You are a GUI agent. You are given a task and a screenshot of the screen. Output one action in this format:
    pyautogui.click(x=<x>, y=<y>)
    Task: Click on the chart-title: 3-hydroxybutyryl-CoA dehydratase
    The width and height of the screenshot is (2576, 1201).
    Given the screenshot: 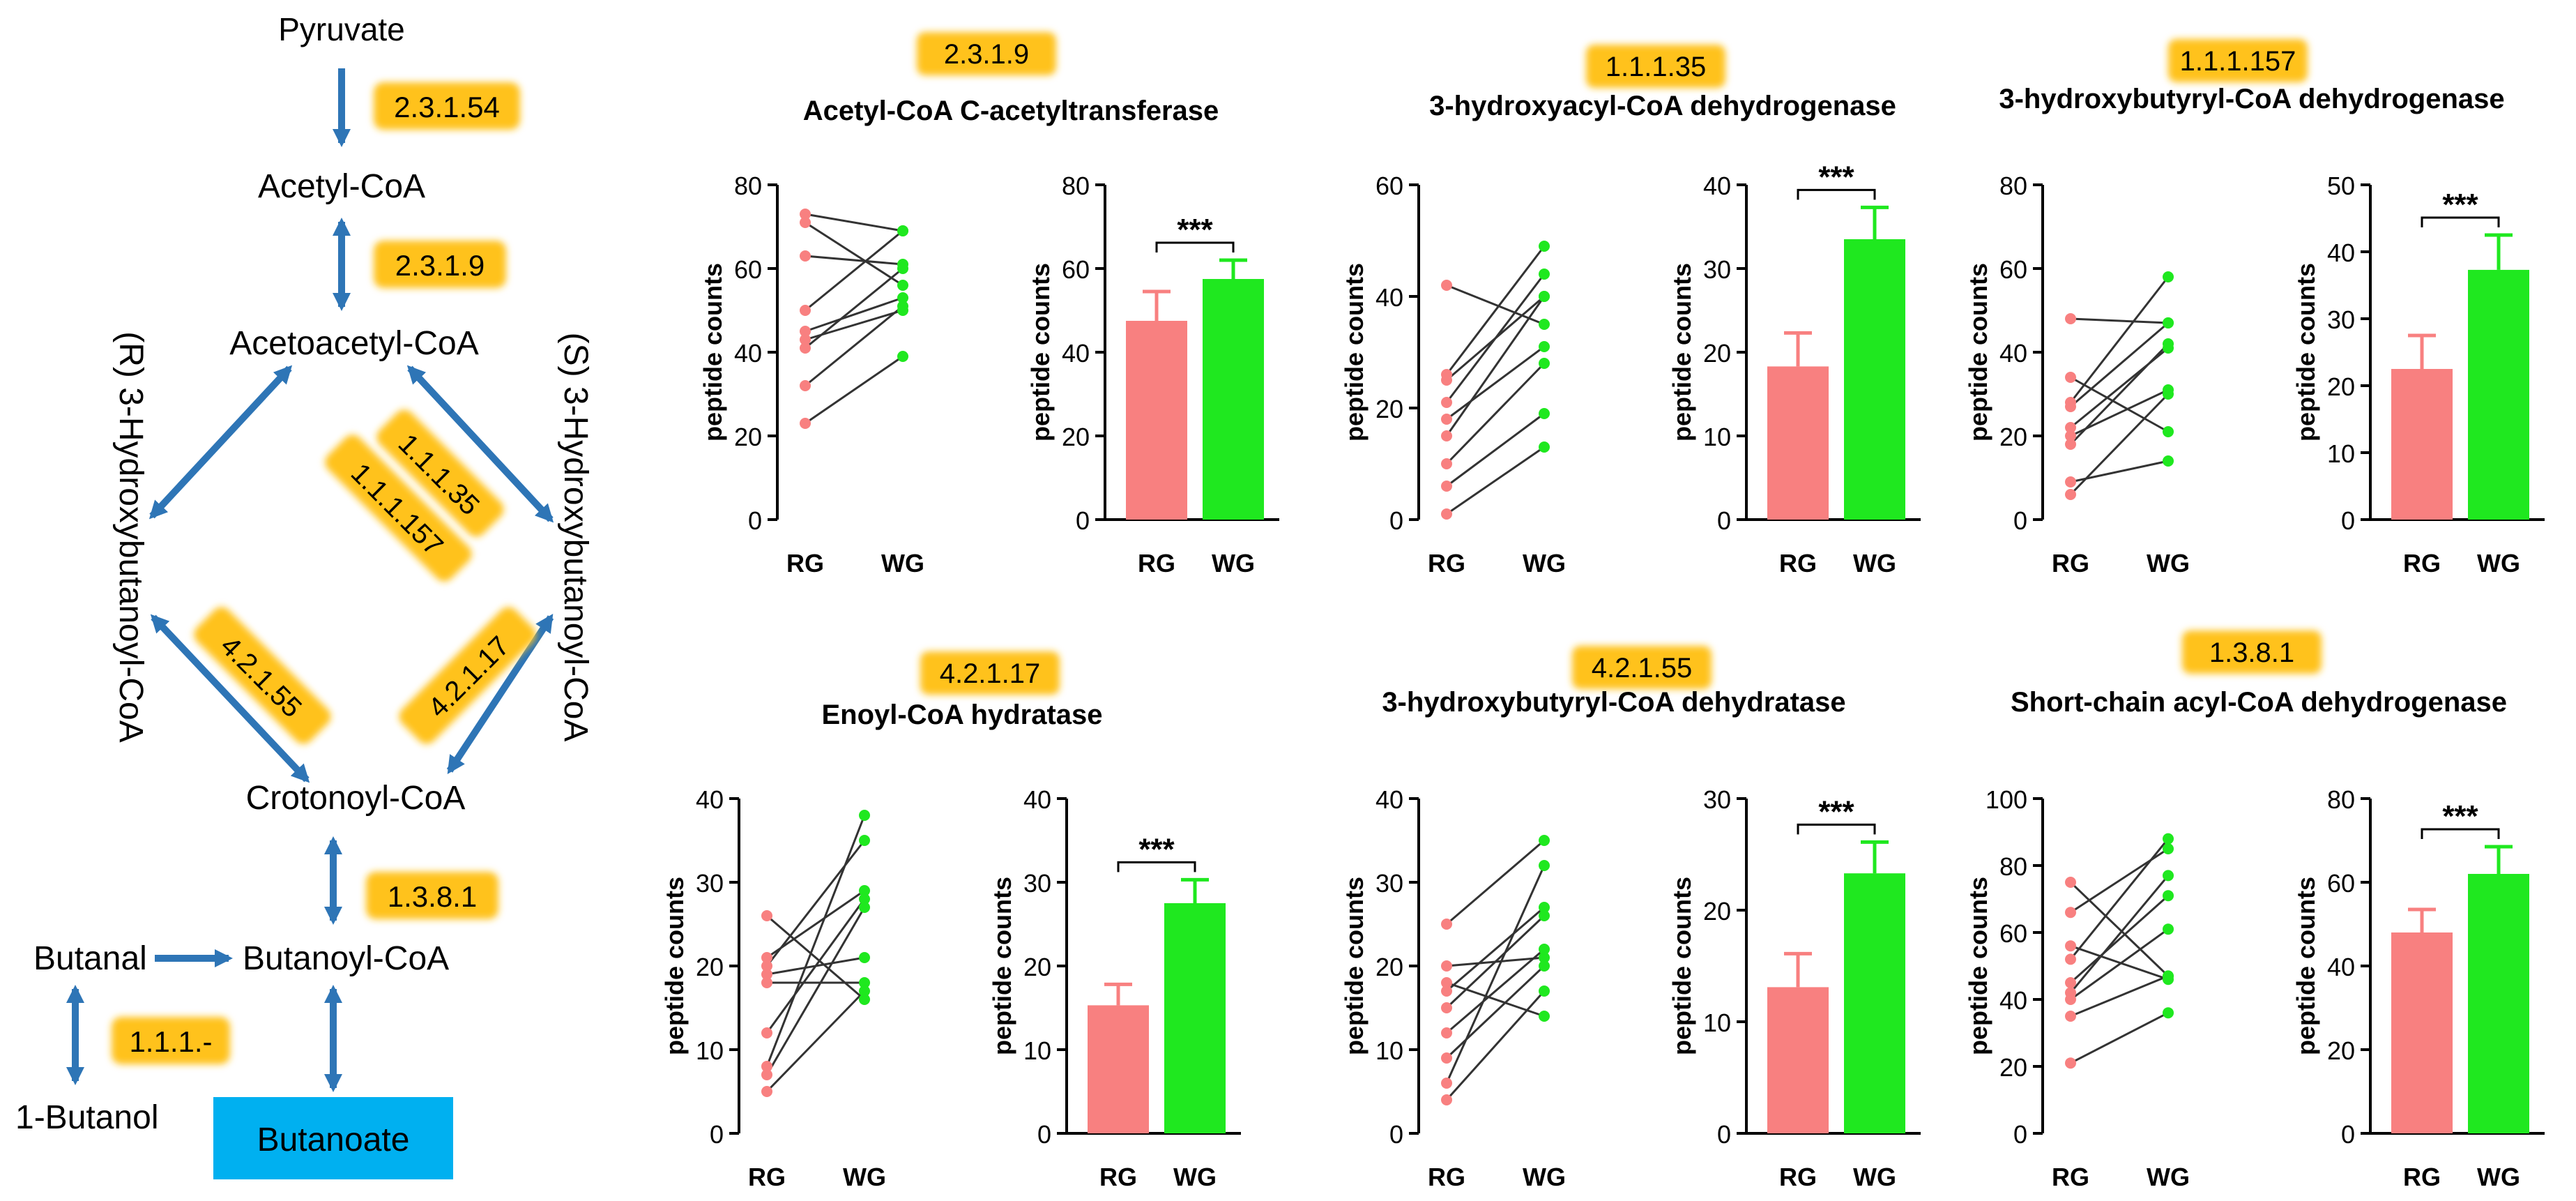 What is the action you would take?
    pyautogui.click(x=1613, y=702)
    